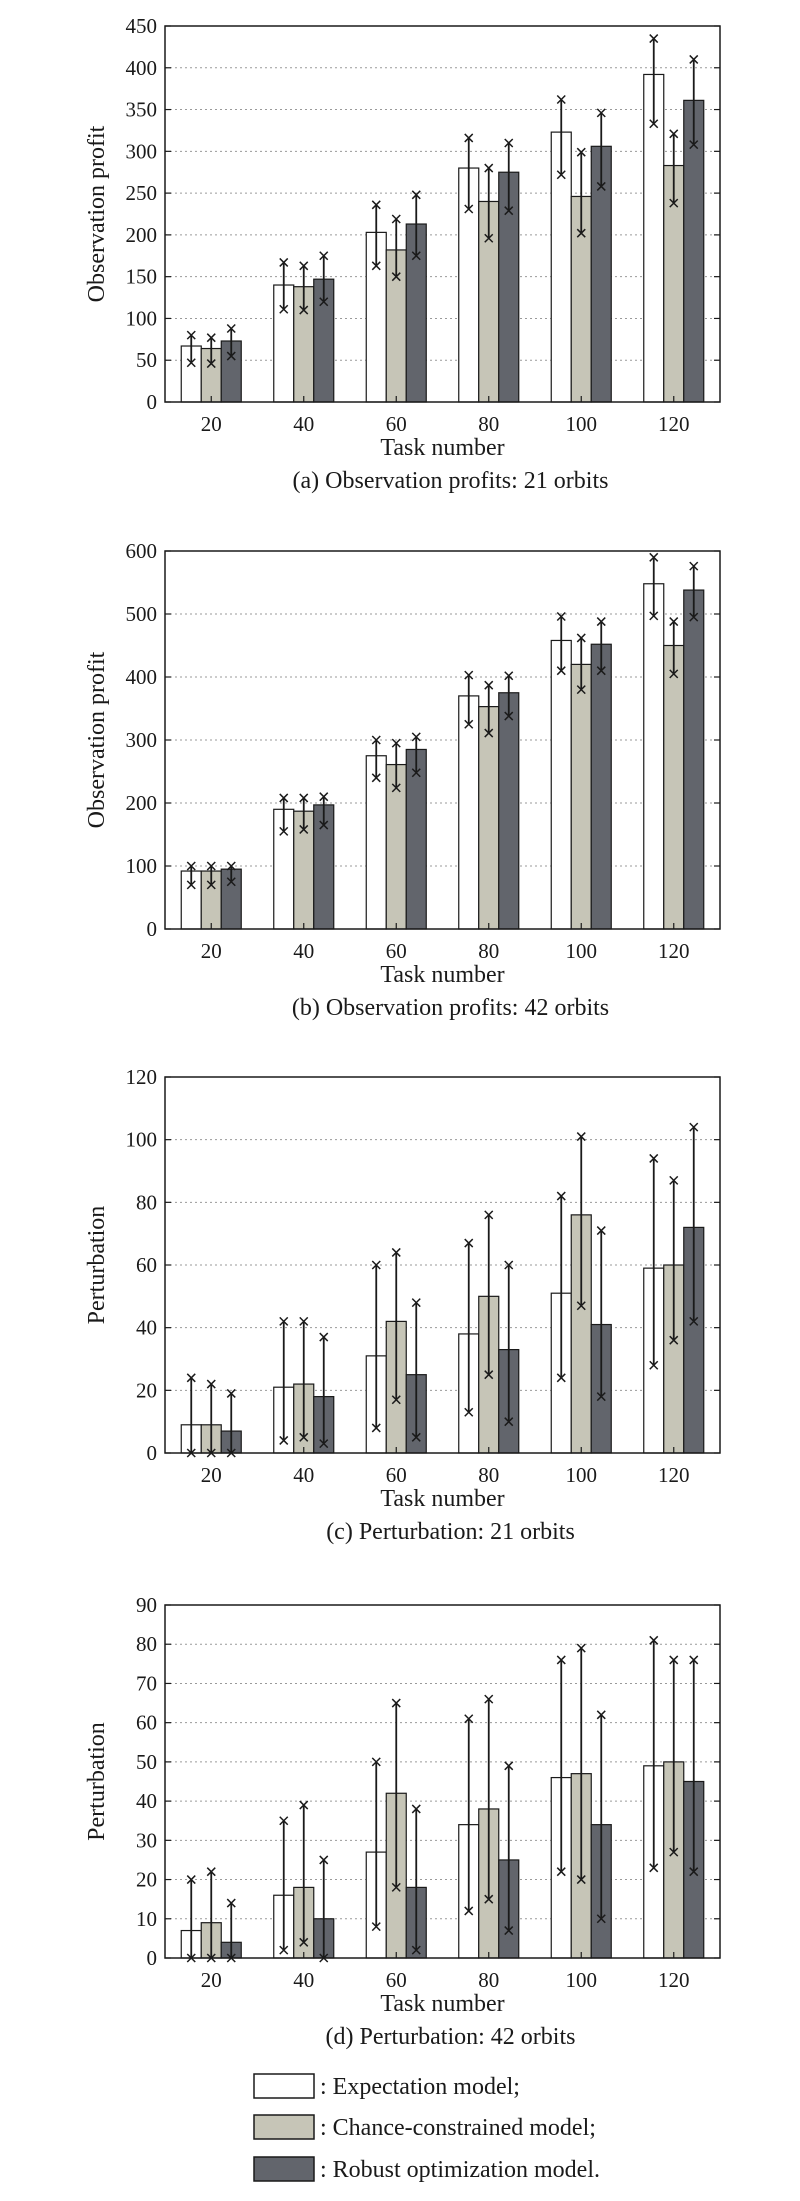  What do you see at coordinates (146, 1390) in the screenshot?
I see `y-tick-label-20: 20` at bounding box center [146, 1390].